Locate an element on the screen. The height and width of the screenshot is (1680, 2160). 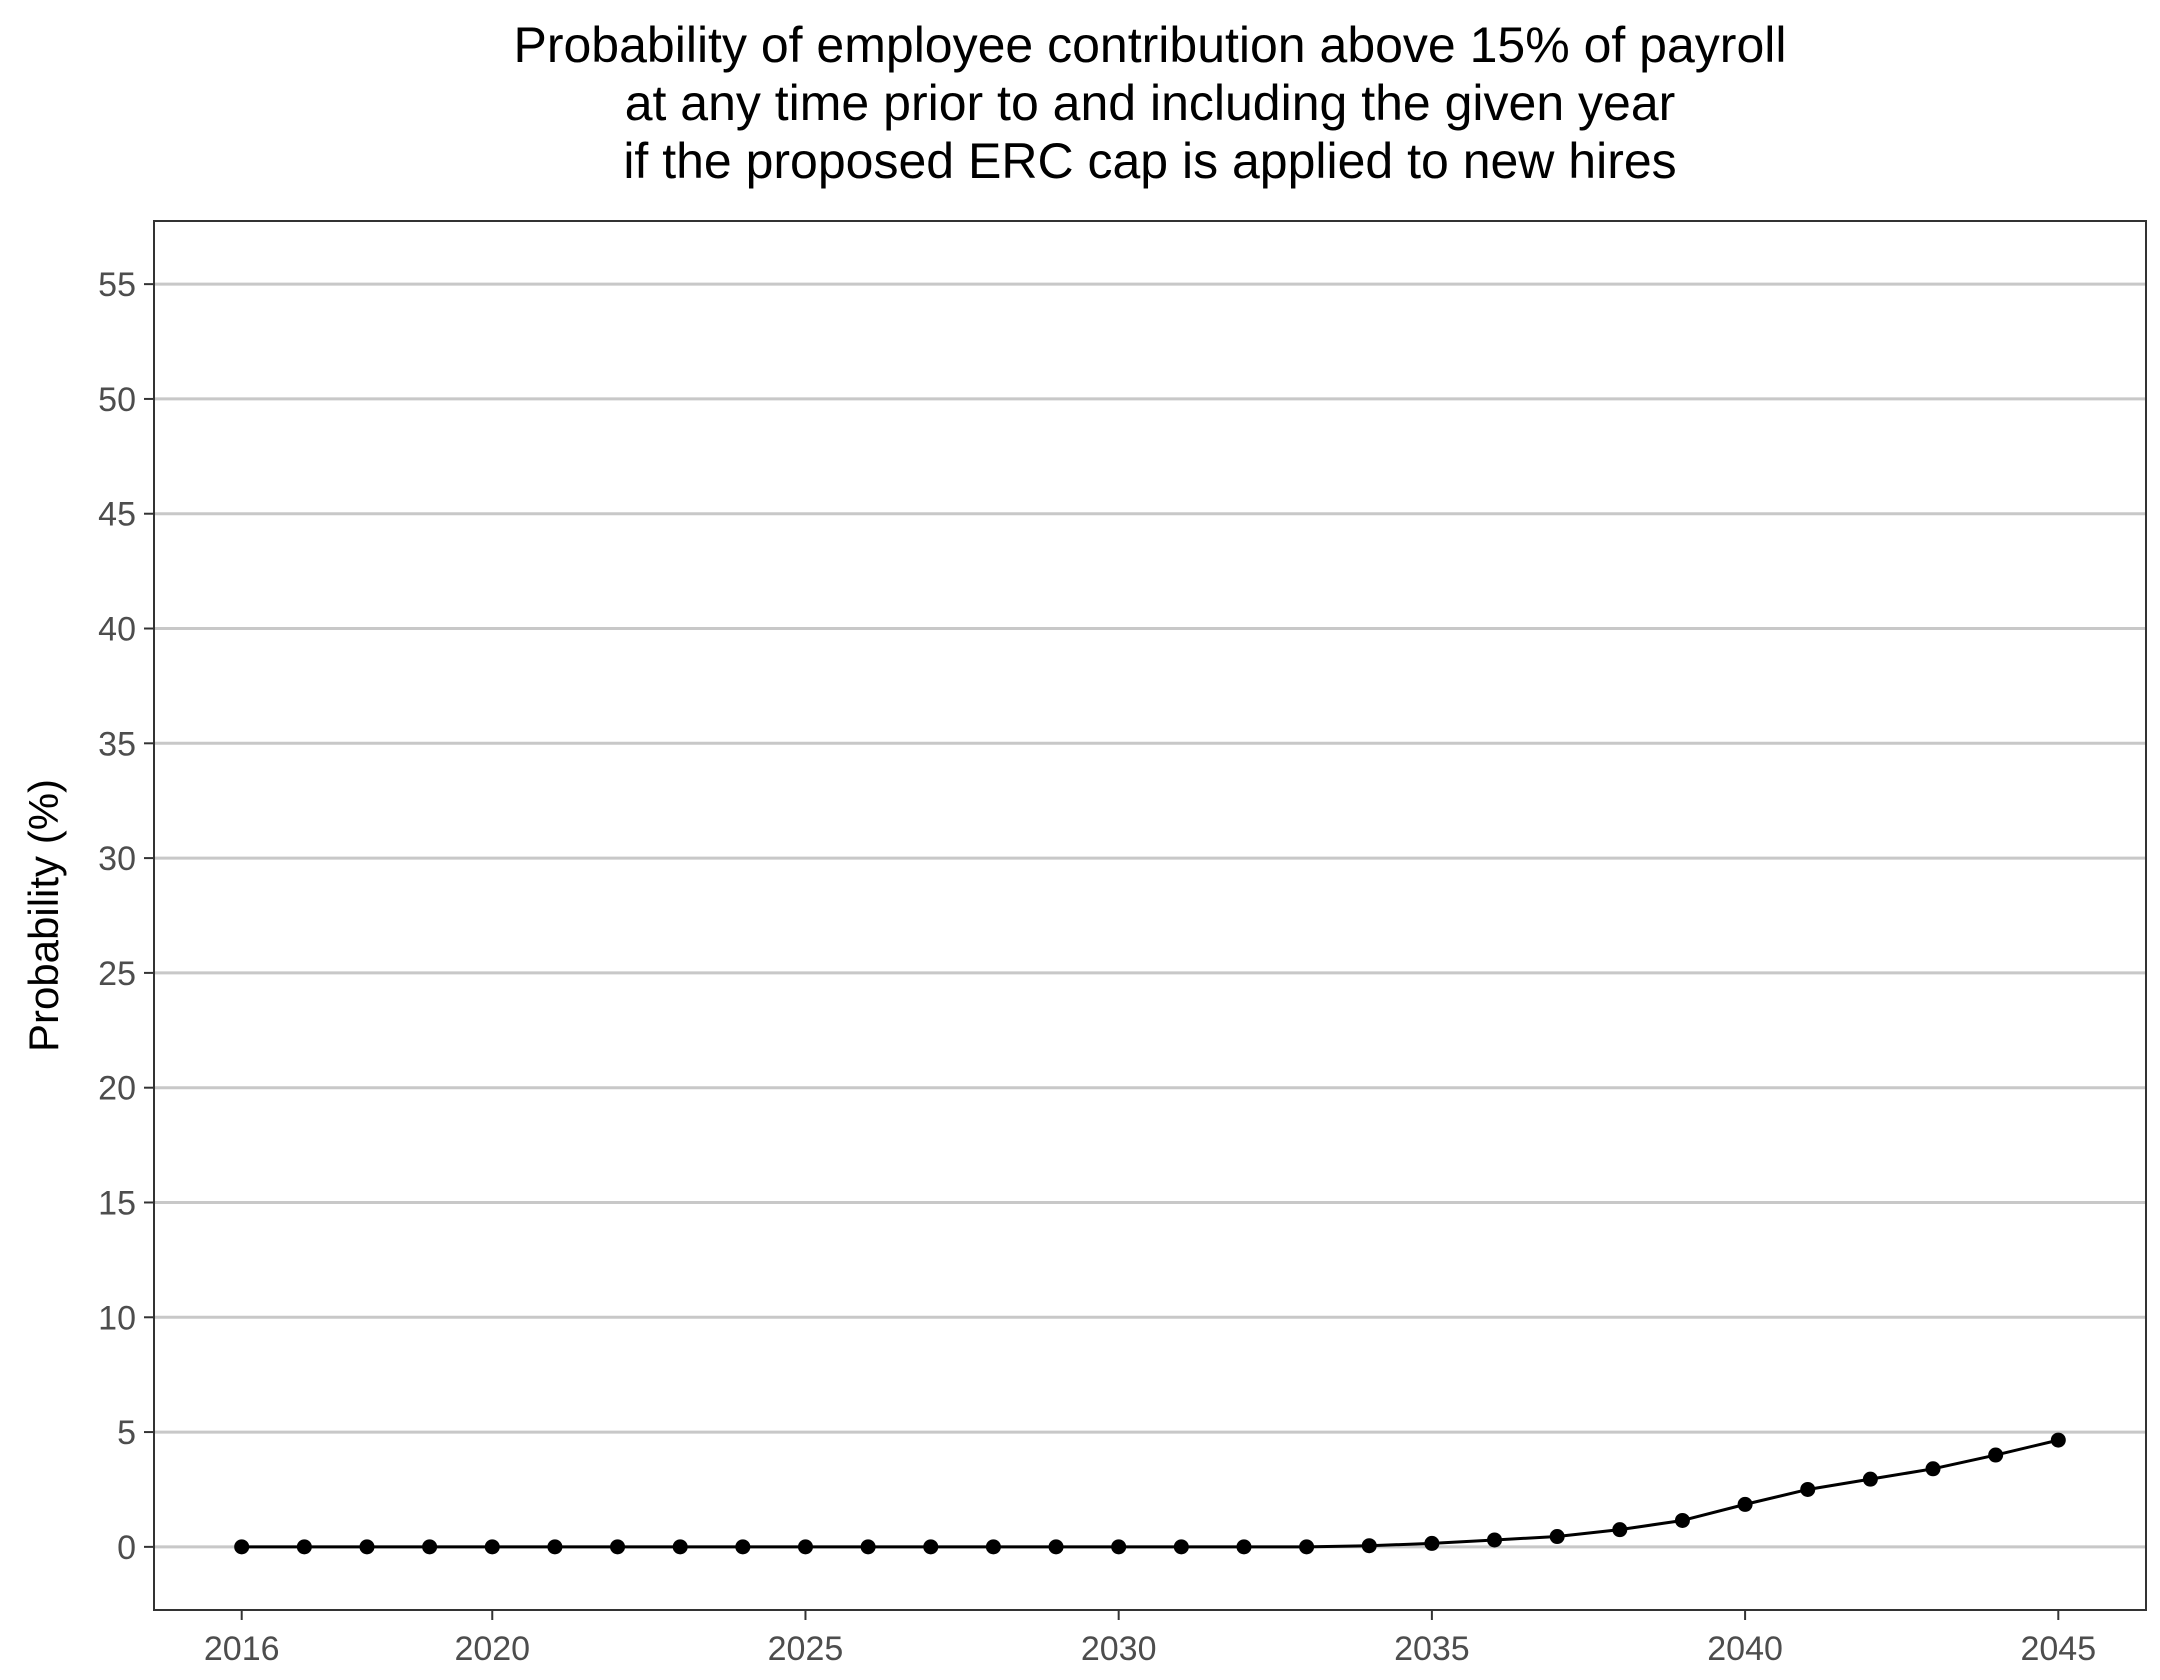
y-tick-label: 0 is located at coordinates (126, 1548).